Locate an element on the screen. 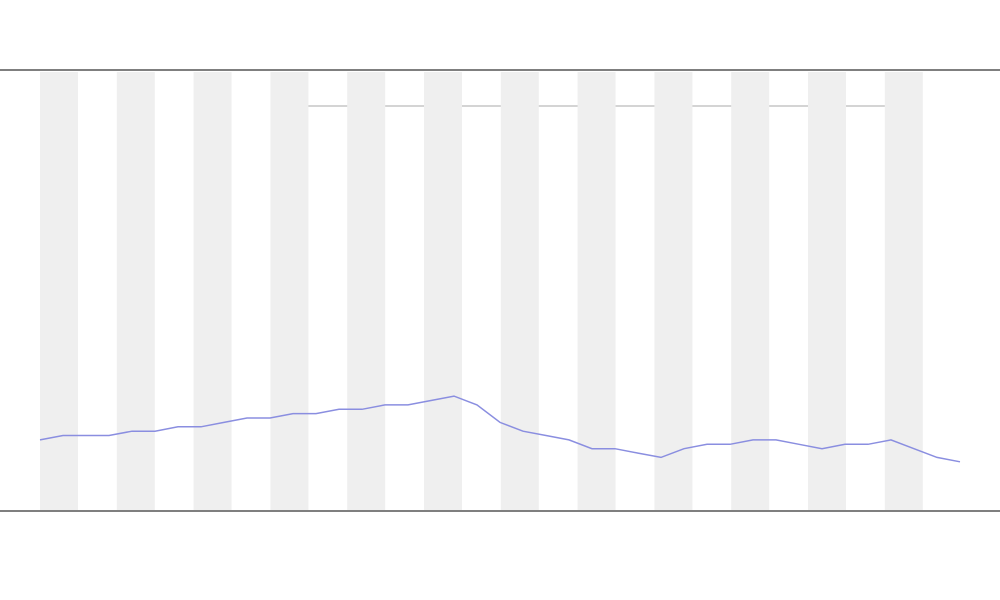 Image resolution: width=1000 pixels, height=600 pixels. plot is located at coordinates (500, 429).